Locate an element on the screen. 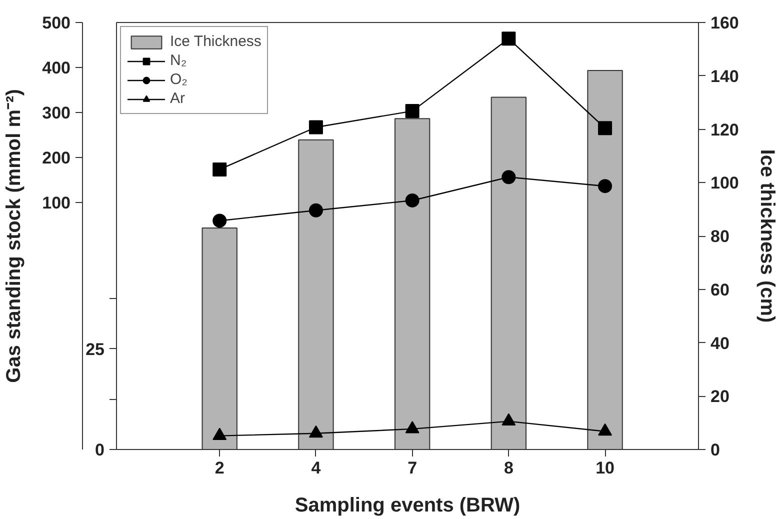  y2-tick-label: 120 is located at coordinates (724, 130).